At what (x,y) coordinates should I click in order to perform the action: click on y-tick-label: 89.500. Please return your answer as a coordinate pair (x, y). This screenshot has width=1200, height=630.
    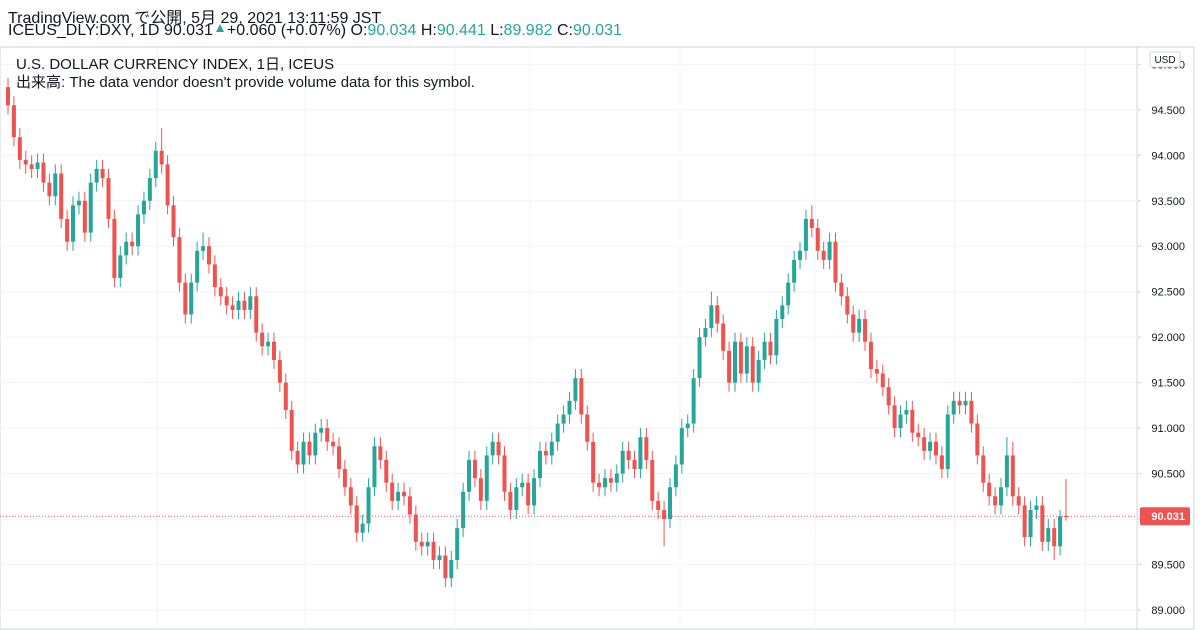
    Looking at the image, I should click on (1168, 566).